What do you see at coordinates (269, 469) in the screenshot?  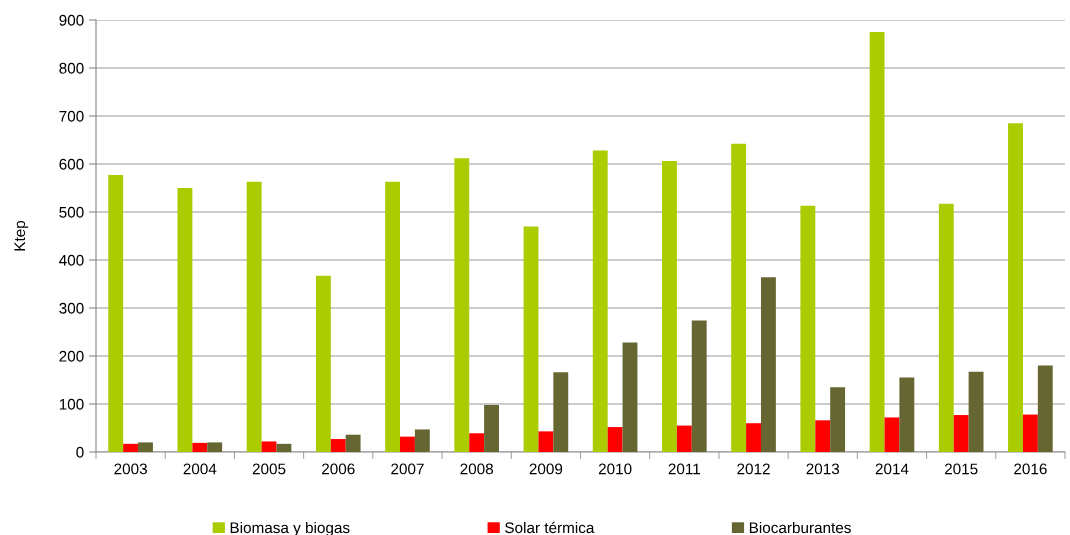 I see `x-tick-label: 2005` at bounding box center [269, 469].